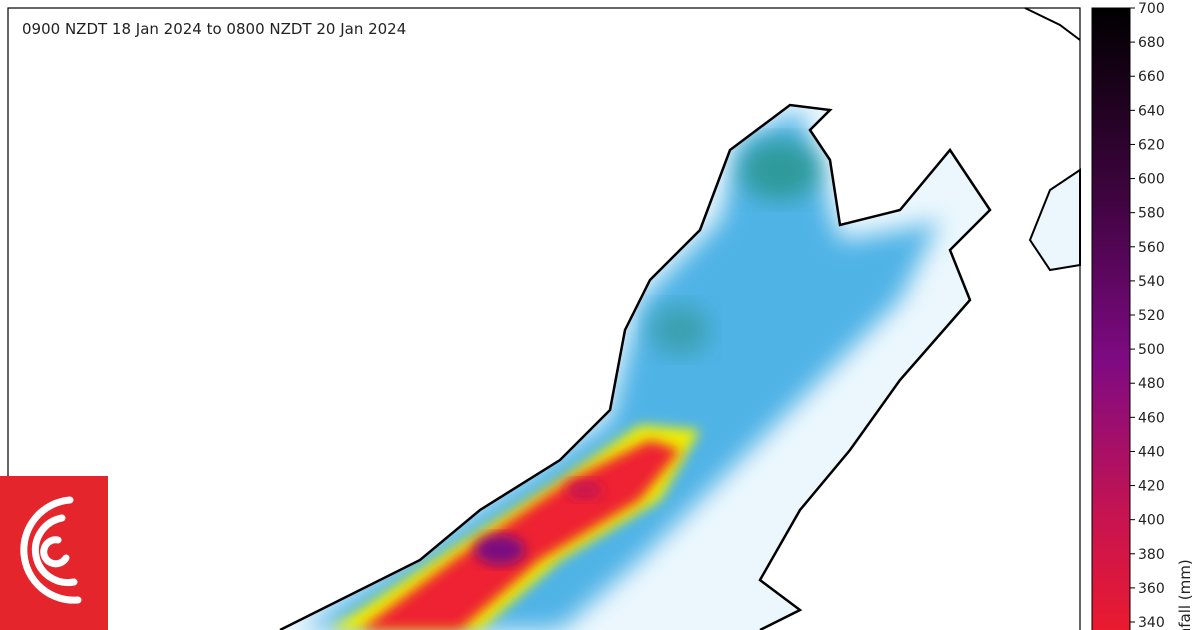  I want to click on colorbar-tick-label: 380, so click(1151, 555).